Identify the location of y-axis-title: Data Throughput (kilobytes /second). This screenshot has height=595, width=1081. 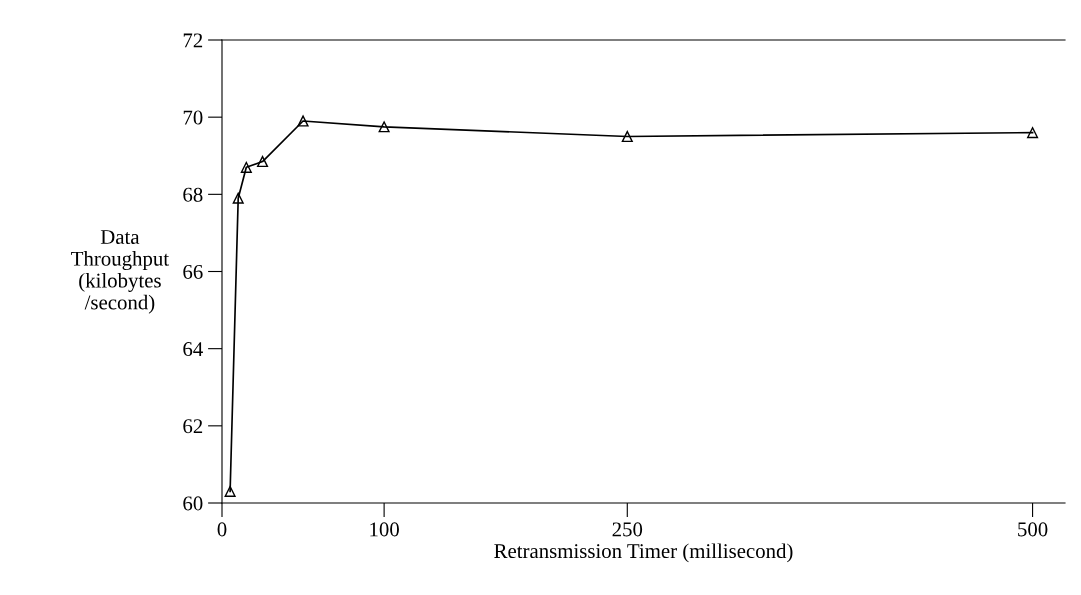
(120, 272).